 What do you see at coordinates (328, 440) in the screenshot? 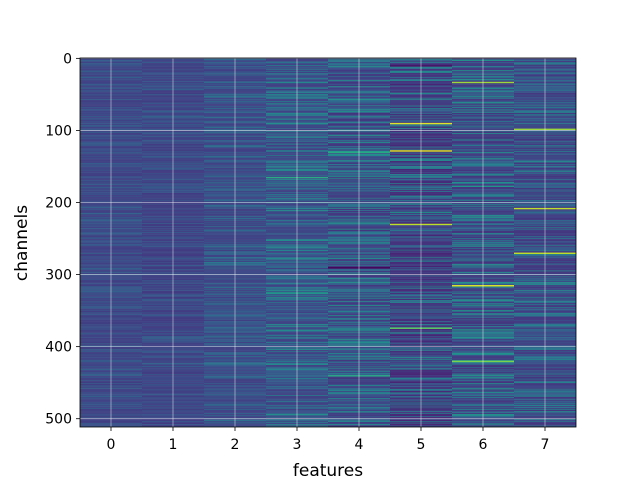
I see `x-axis: 0 1 2 3 4 5 6 7` at bounding box center [328, 440].